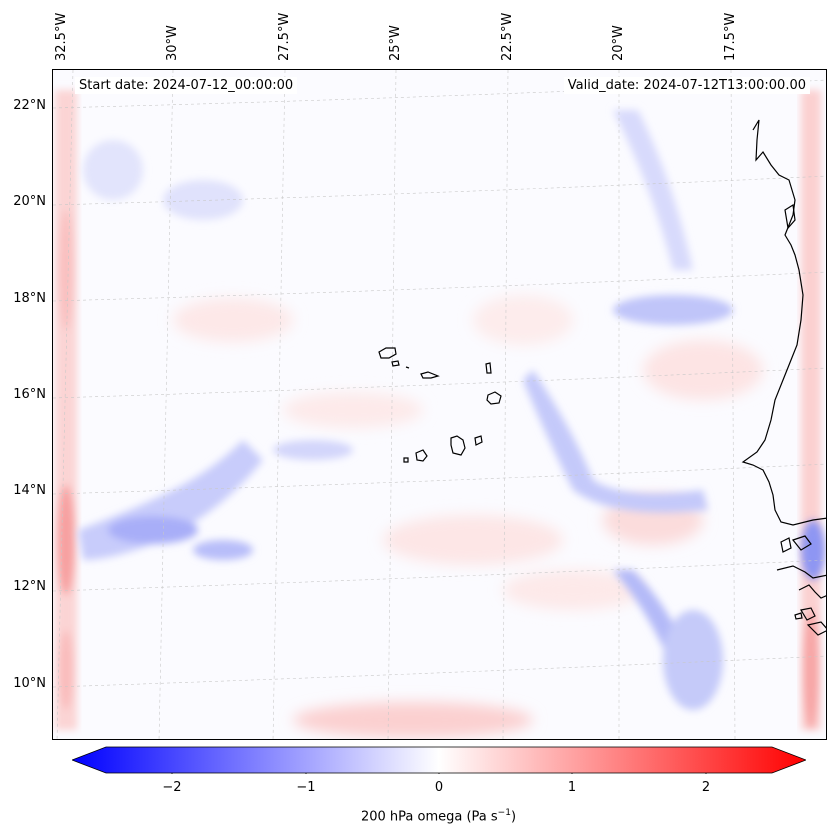 The height and width of the screenshot is (839, 837). I want to click on colorbar-tick-label: 0, so click(439, 787).